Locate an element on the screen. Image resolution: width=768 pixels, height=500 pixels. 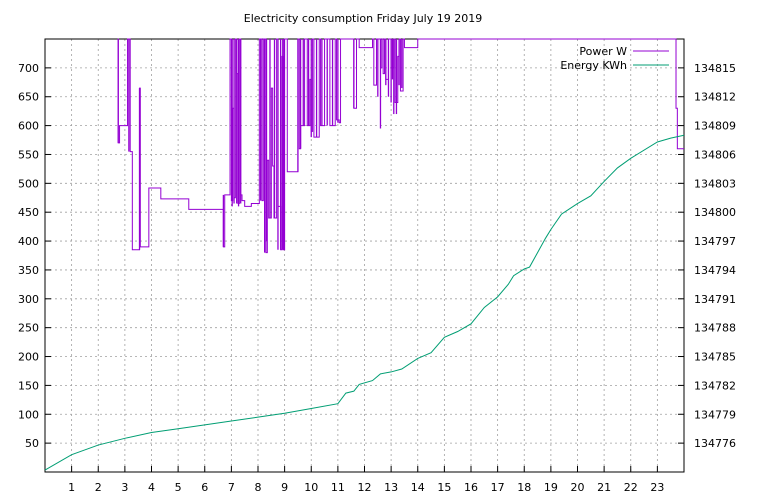
y-tick-label: 250 is located at coordinates (28, 328).